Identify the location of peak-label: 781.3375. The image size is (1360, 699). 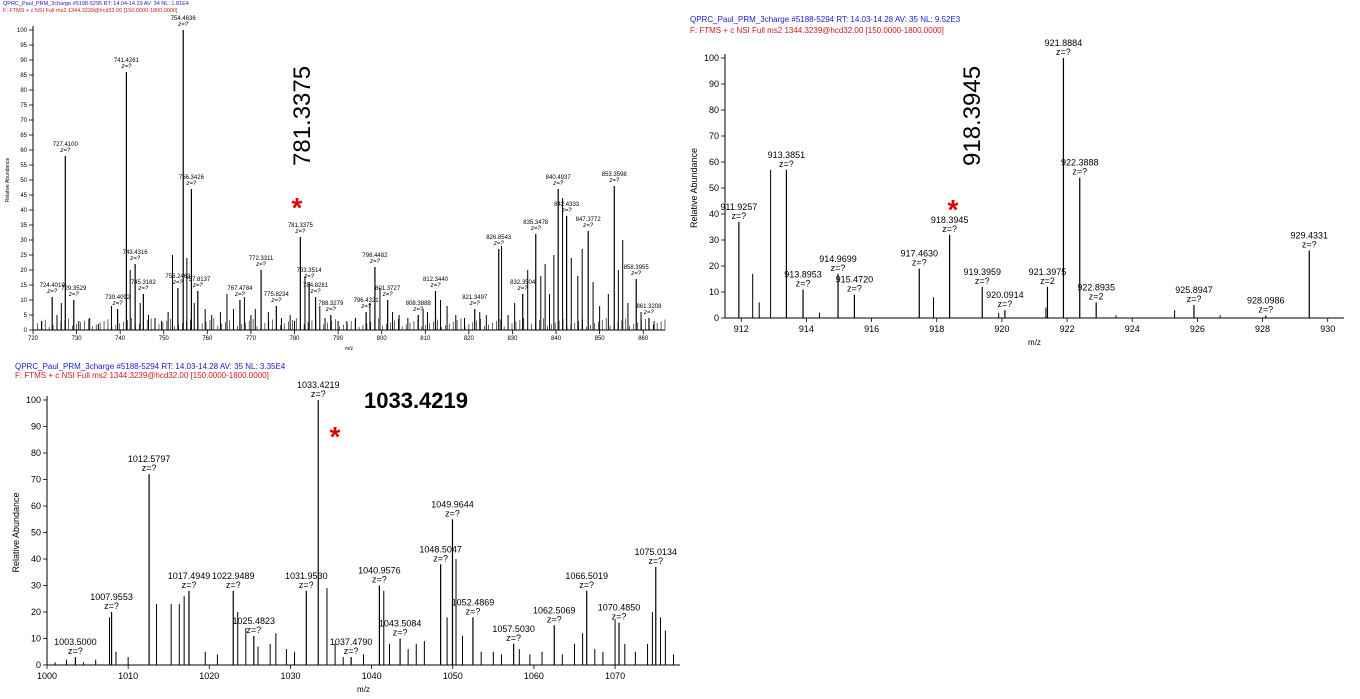
(301, 226).